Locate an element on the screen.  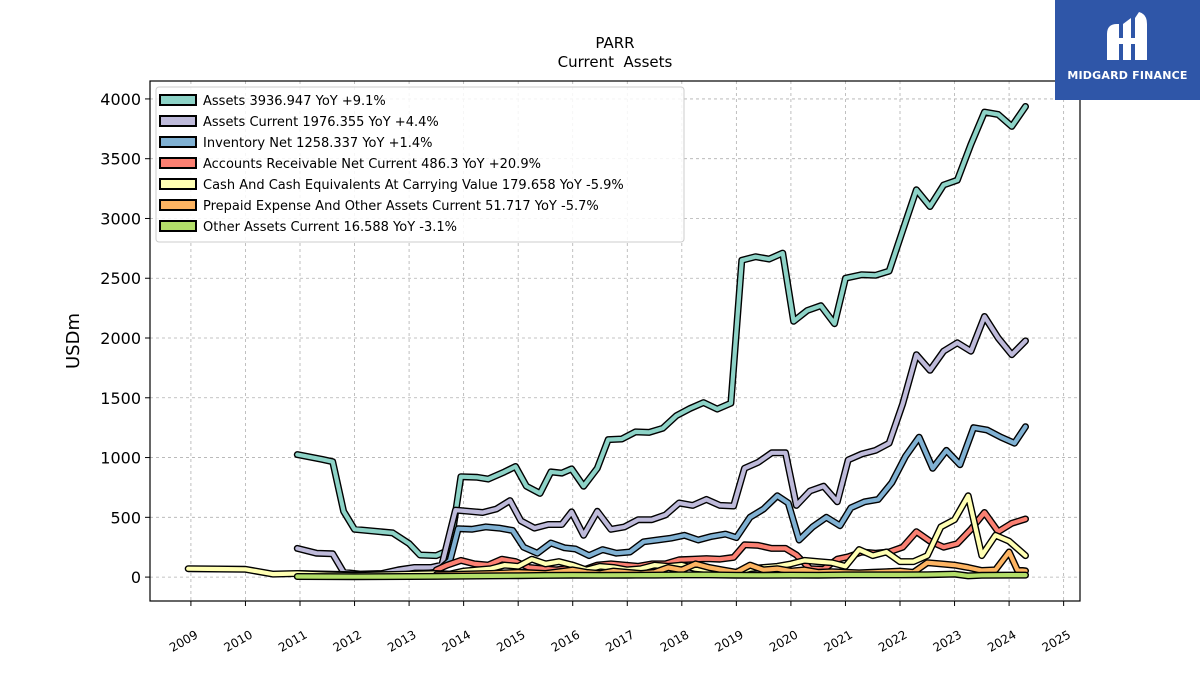
y-tick-label: 500 is located at coordinates (125, 517).